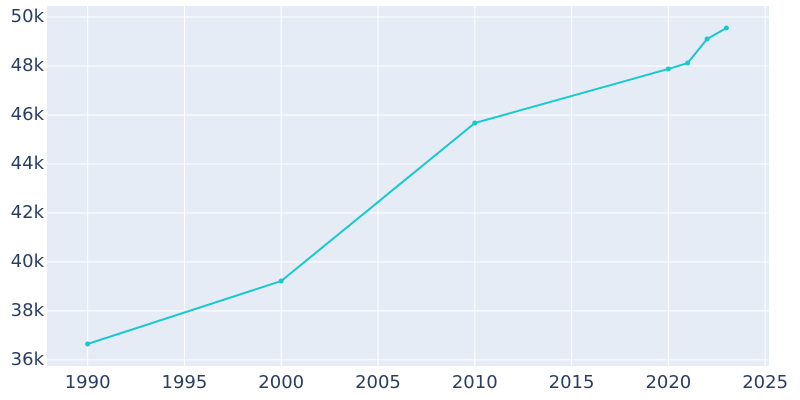 The image size is (800, 400). Describe the element at coordinates (281, 382) in the screenshot. I see `x-tick-label: 2000` at that location.